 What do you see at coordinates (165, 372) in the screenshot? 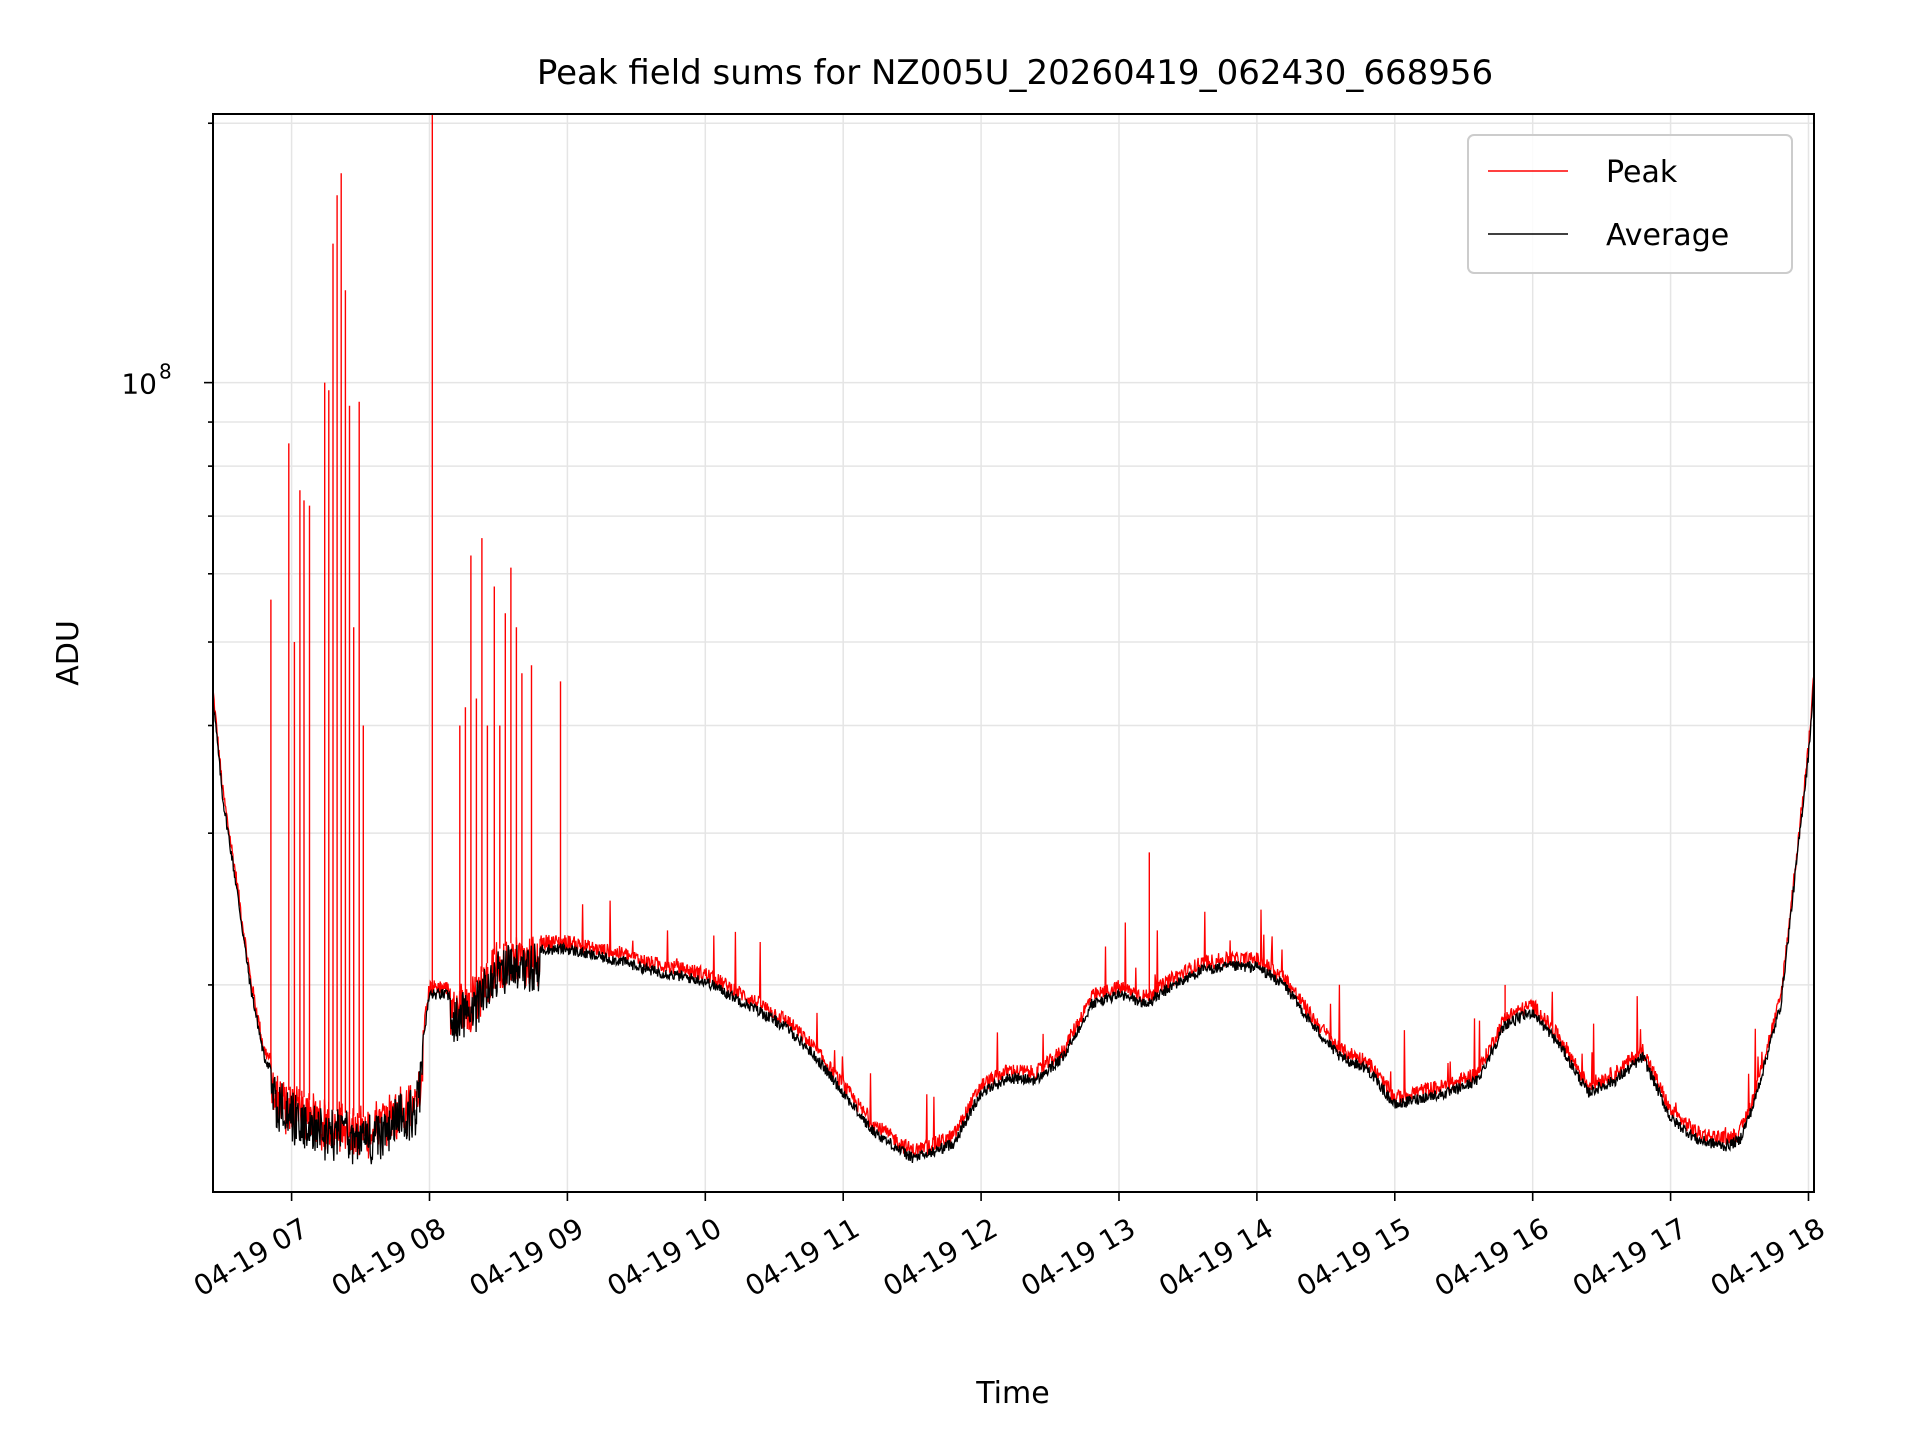
I see `y-tick-label-exponent: 8` at bounding box center [165, 372].